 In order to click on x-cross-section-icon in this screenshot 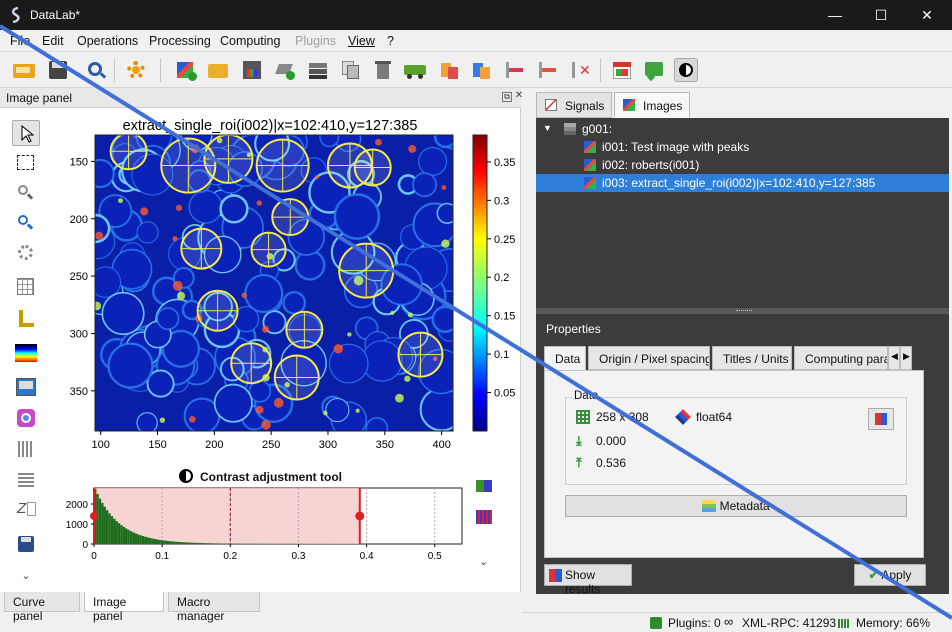, I will do `click(26, 449)`.